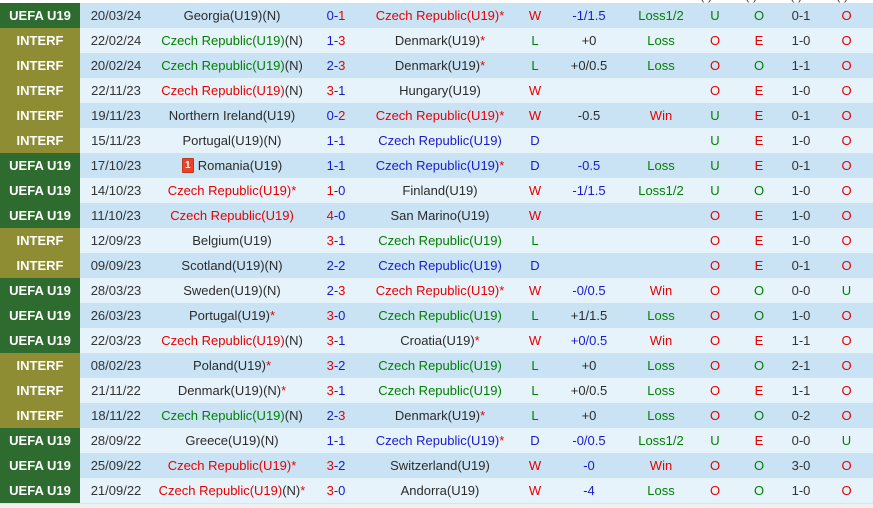  What do you see at coordinates (116, 440) in the screenshot?
I see `match-date-text: 28/09/22` at bounding box center [116, 440].